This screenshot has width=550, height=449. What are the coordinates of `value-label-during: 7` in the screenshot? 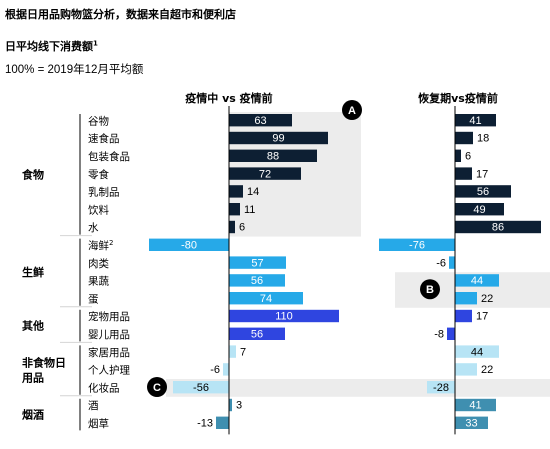 It's located at (243, 352).